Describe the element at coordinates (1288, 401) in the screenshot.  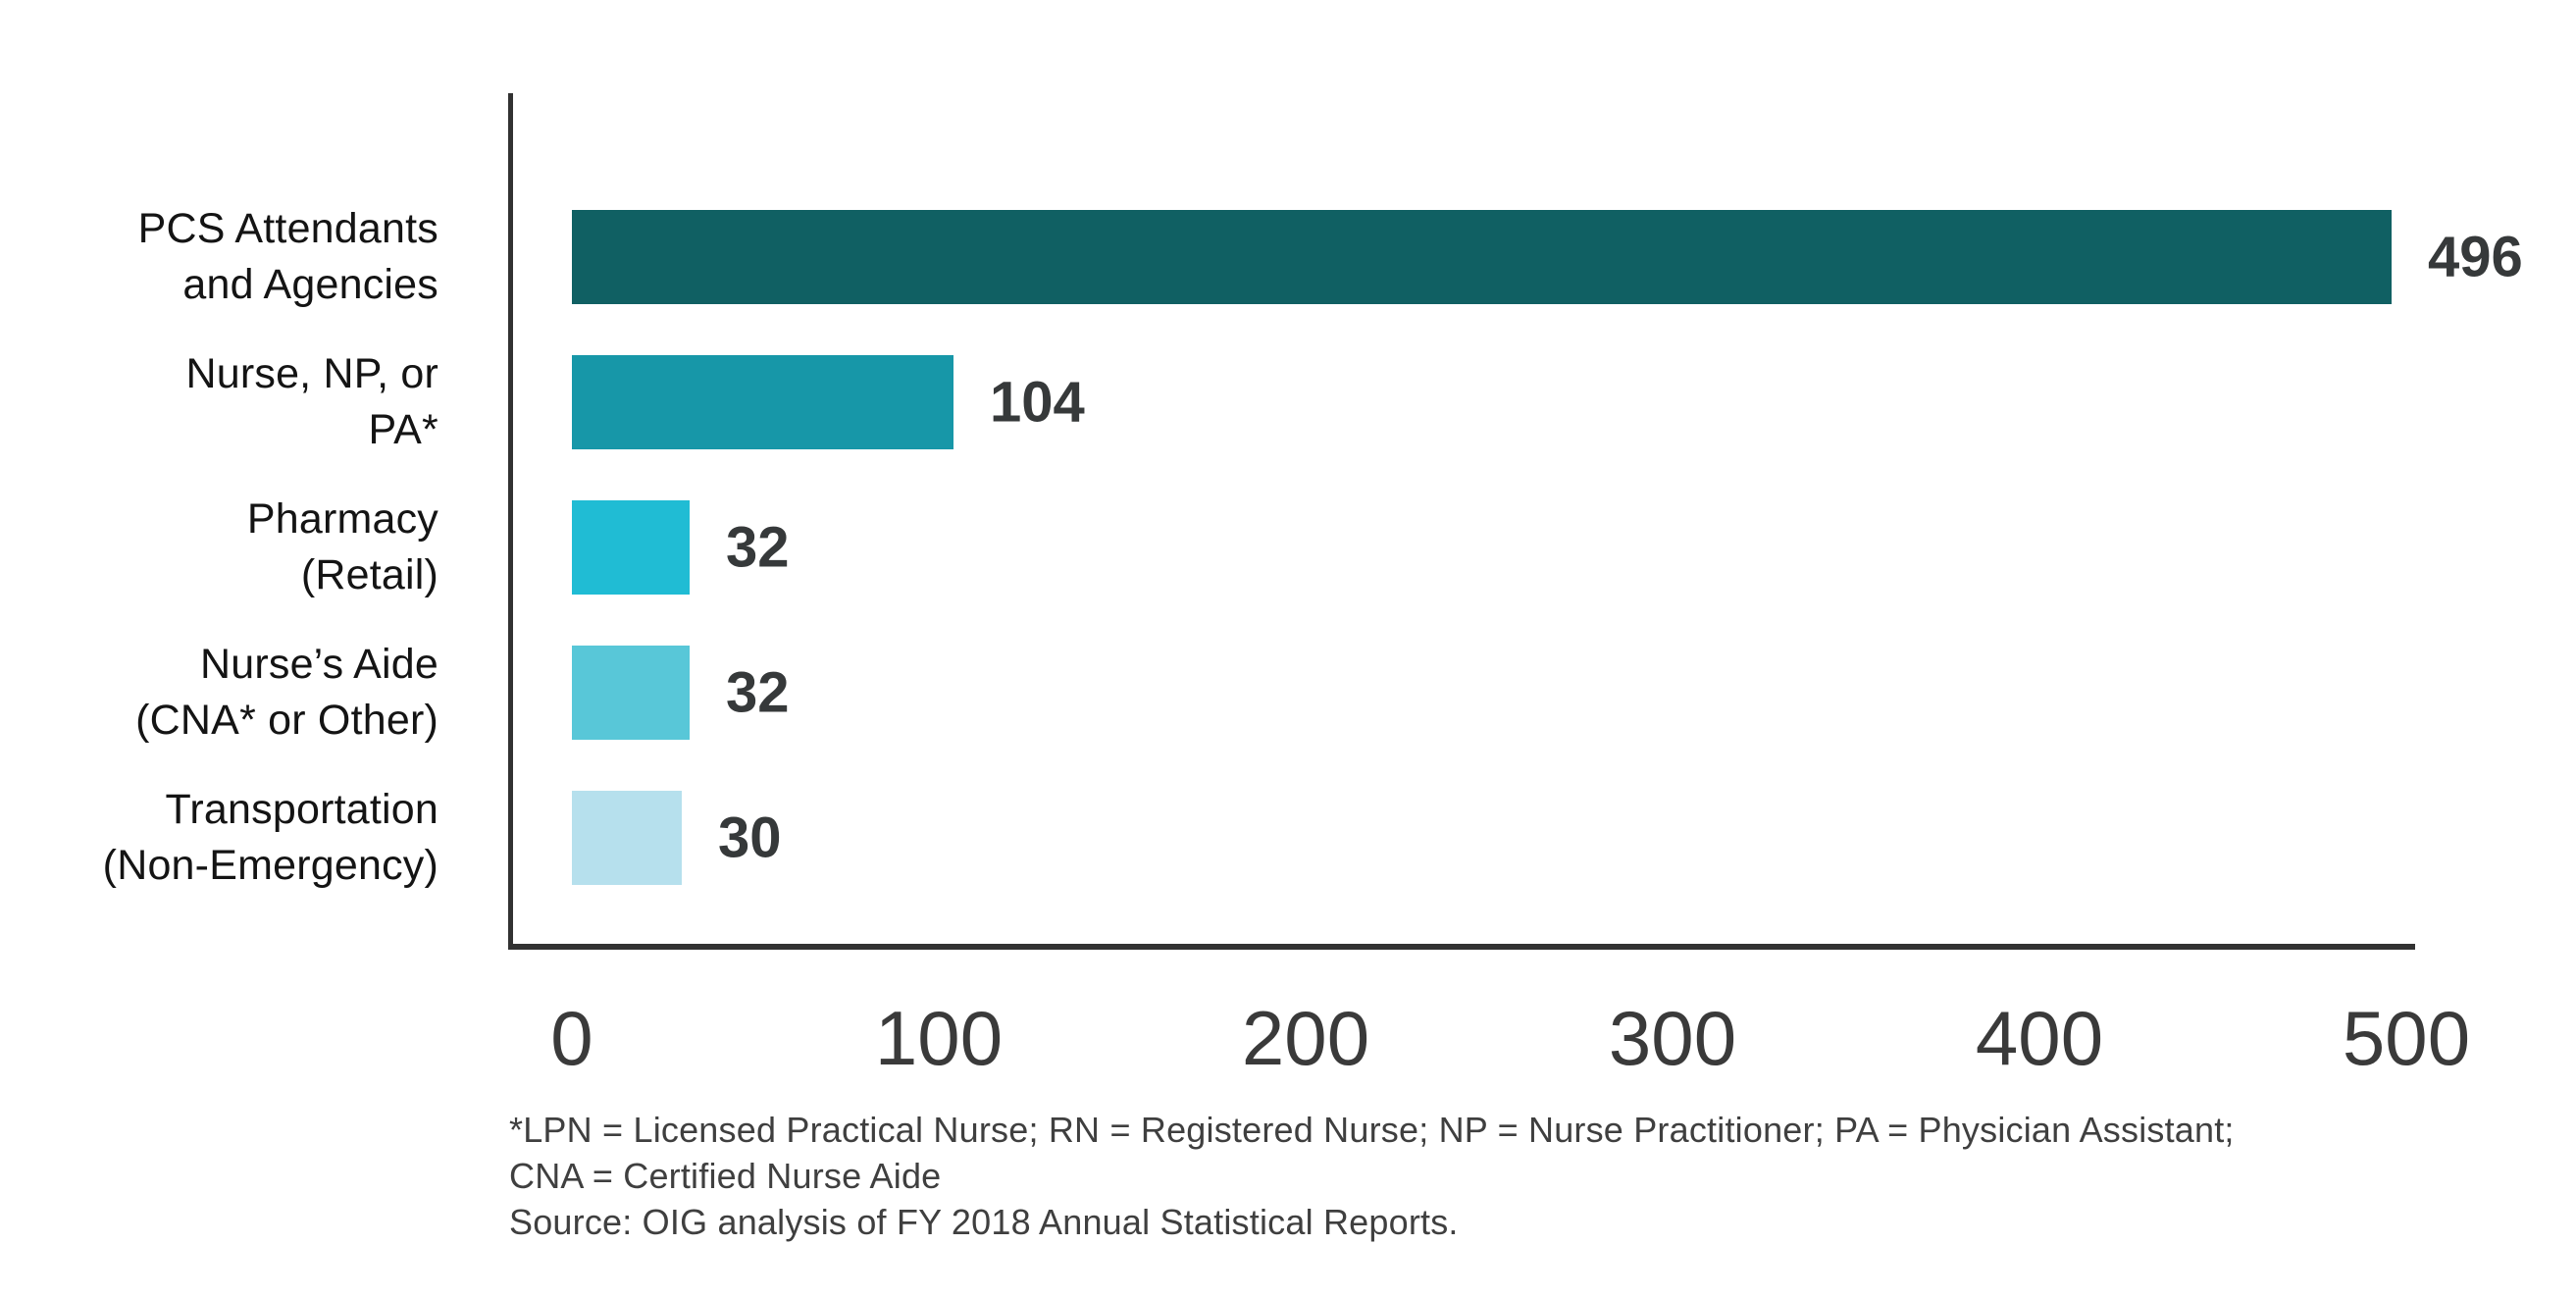
I see `chart-row: Nurse, NP, or PA* 104` at that location.